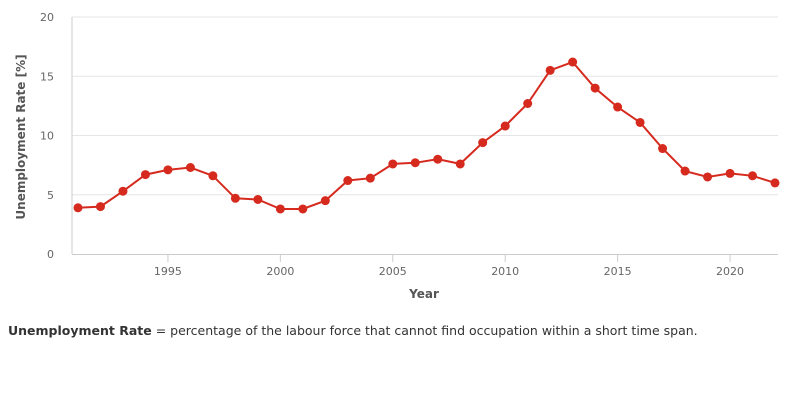 The height and width of the screenshot is (402, 787). Describe the element at coordinates (50, 254) in the screenshot. I see `y-tick-label: 0` at that location.